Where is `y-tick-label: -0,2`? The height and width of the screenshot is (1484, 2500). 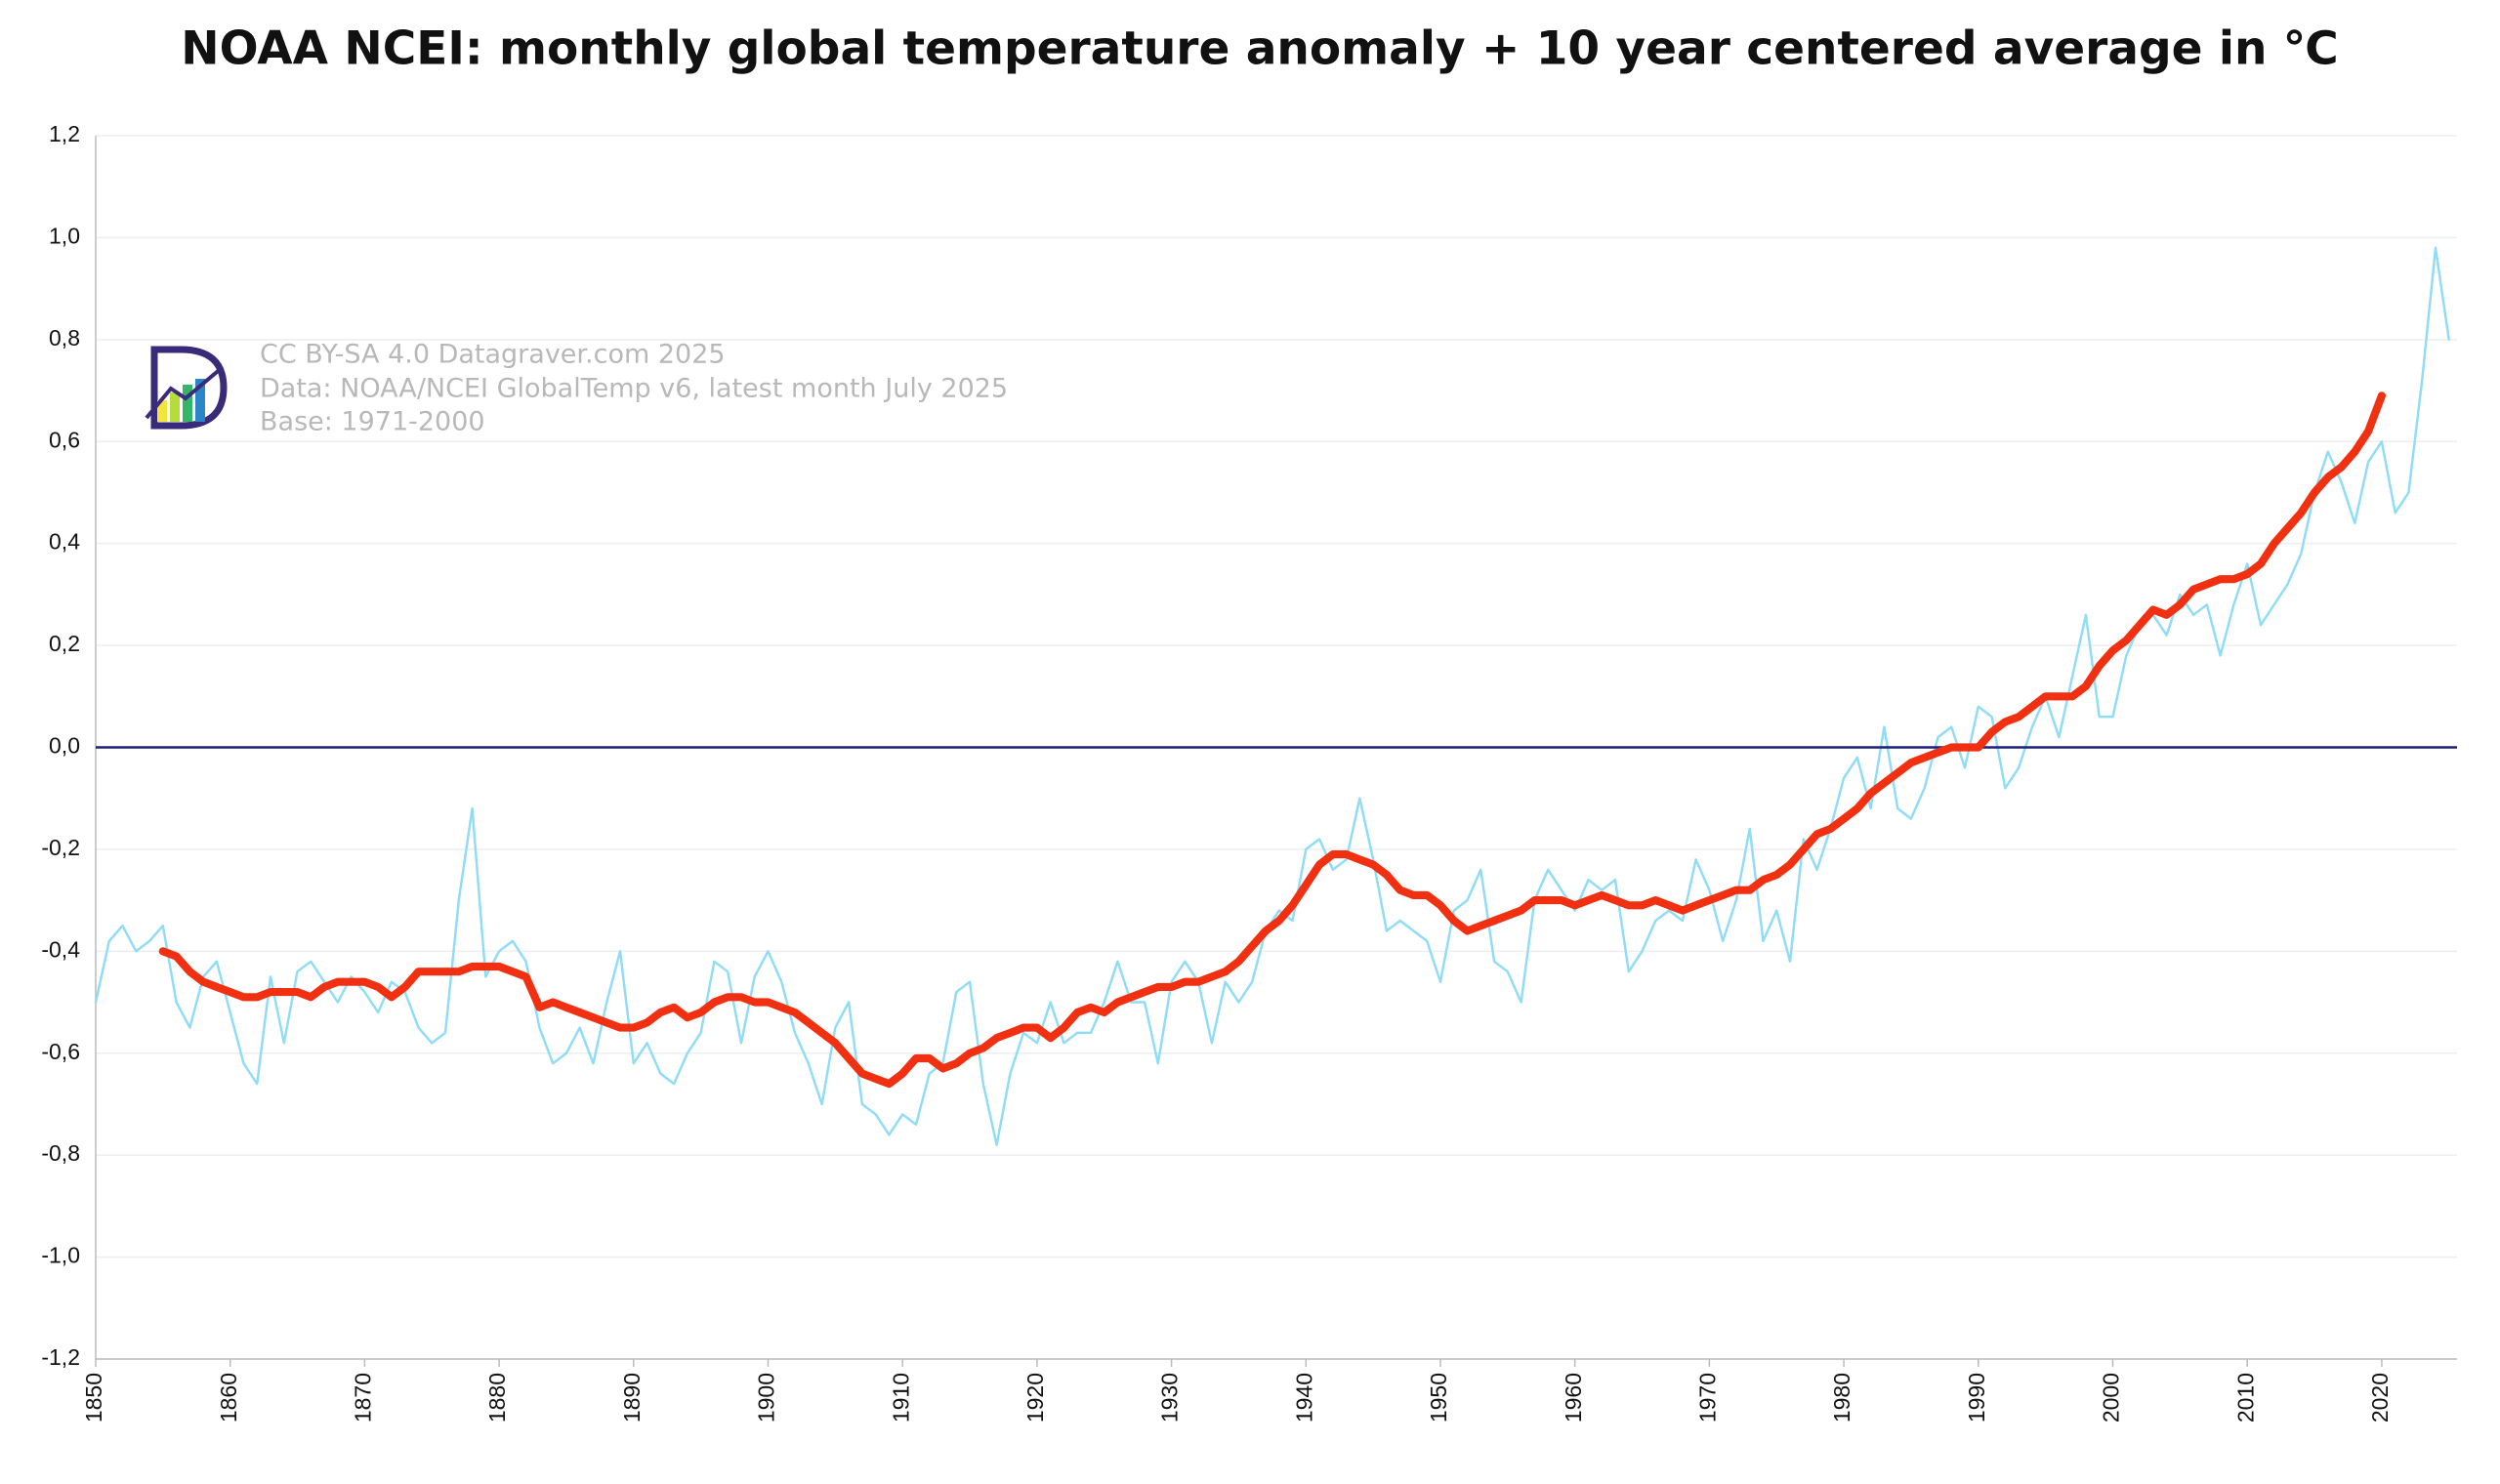 y-tick-label: -0,2 is located at coordinates (60, 848).